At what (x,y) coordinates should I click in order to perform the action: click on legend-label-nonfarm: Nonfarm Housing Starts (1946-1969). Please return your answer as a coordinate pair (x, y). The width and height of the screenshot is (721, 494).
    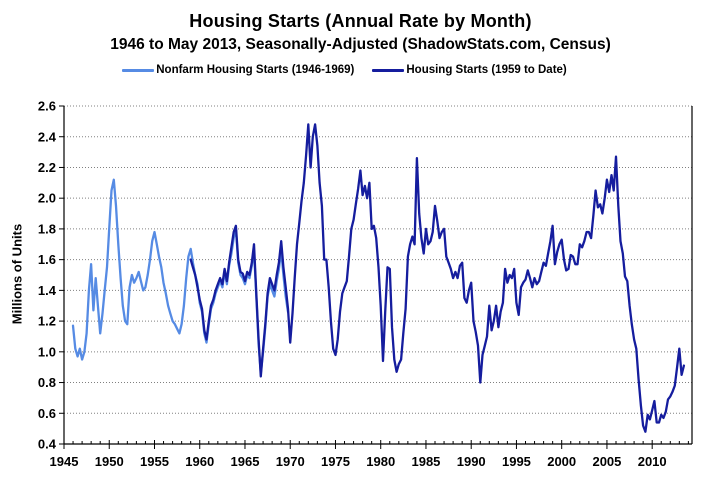
    Looking at the image, I should click on (255, 70).